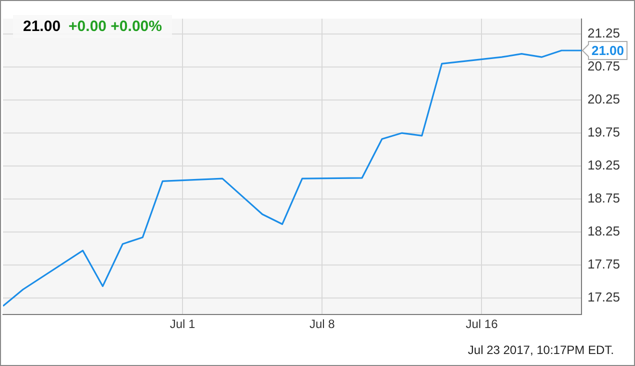 The image size is (635, 366). What do you see at coordinates (603, 231) in the screenshot?
I see `y-tick-label: 18.25` at bounding box center [603, 231].